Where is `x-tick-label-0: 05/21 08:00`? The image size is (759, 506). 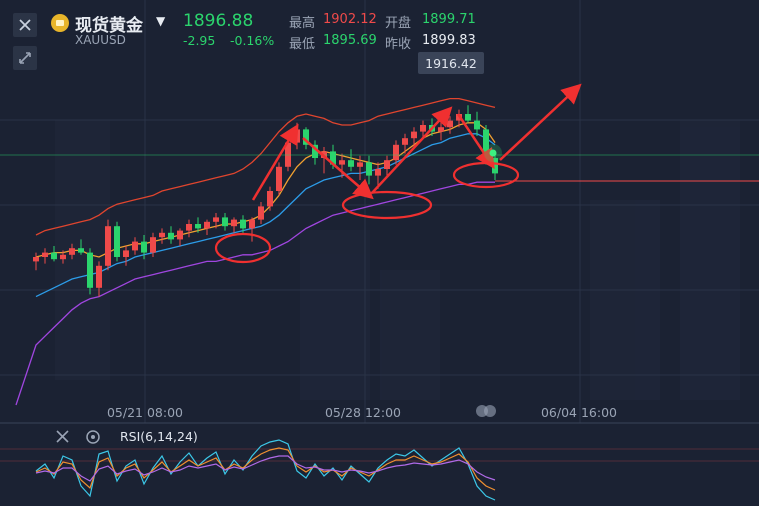 x-tick-label-0: 05/21 08:00 is located at coordinates (145, 412).